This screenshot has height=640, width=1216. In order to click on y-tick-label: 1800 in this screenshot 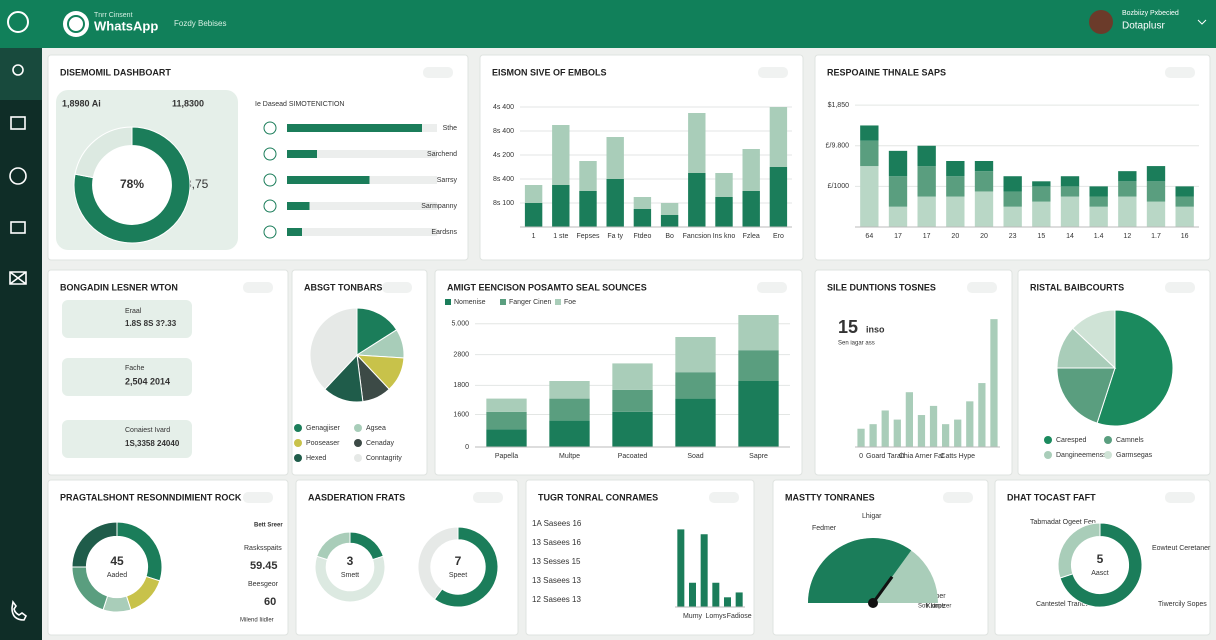, I will do `click(461, 385)`.